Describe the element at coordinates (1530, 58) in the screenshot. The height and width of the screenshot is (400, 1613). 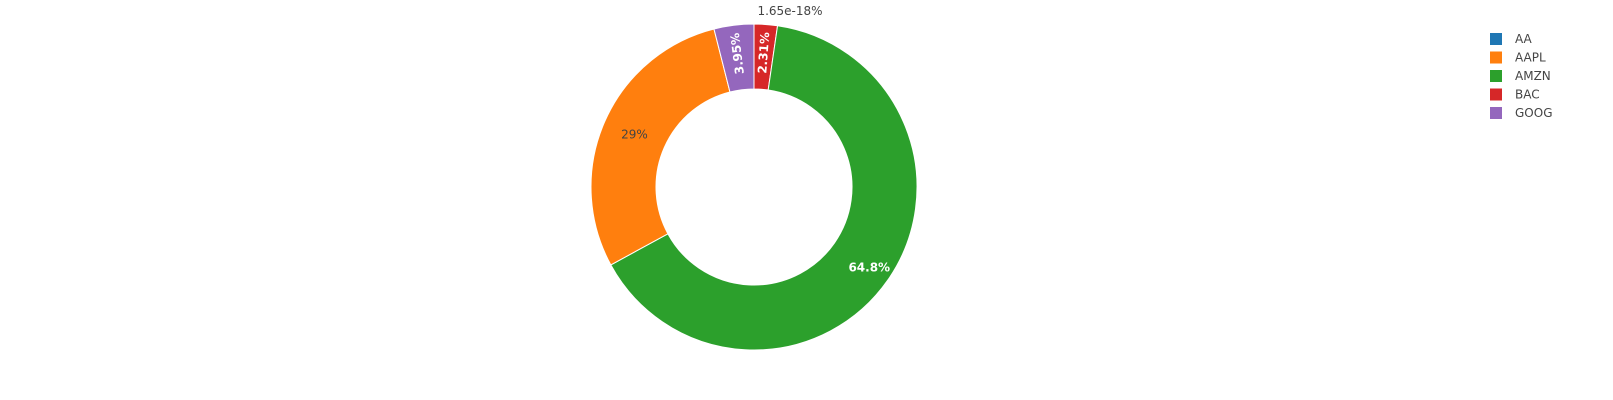
I see `legend-label-aapl: AAPL` at that location.